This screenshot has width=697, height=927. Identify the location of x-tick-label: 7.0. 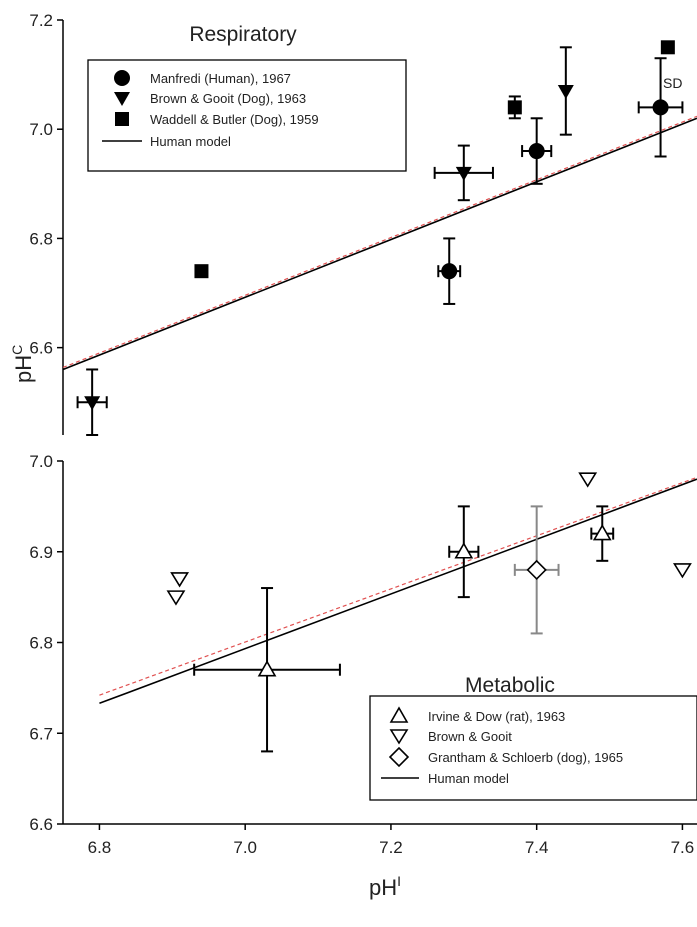
(245, 847).